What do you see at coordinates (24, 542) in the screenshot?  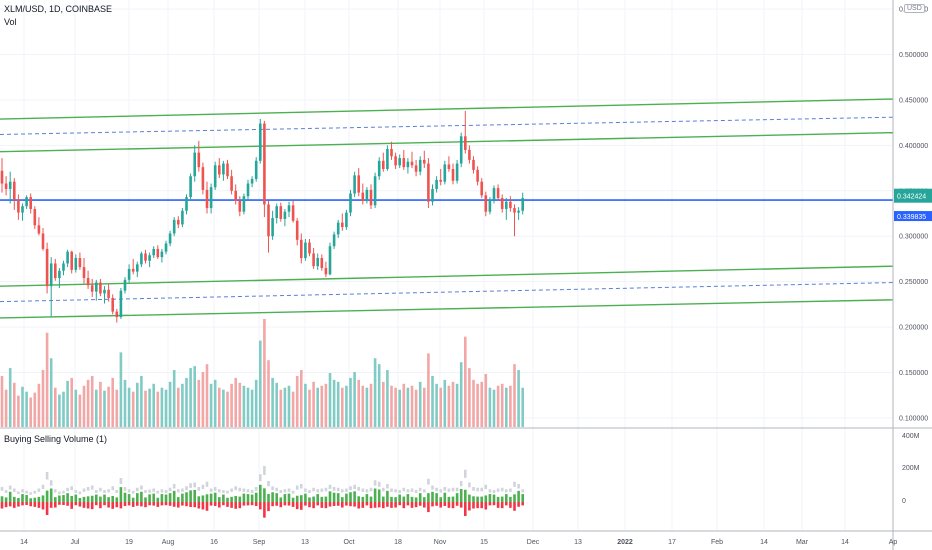 I see `time-tick-label: 14` at bounding box center [24, 542].